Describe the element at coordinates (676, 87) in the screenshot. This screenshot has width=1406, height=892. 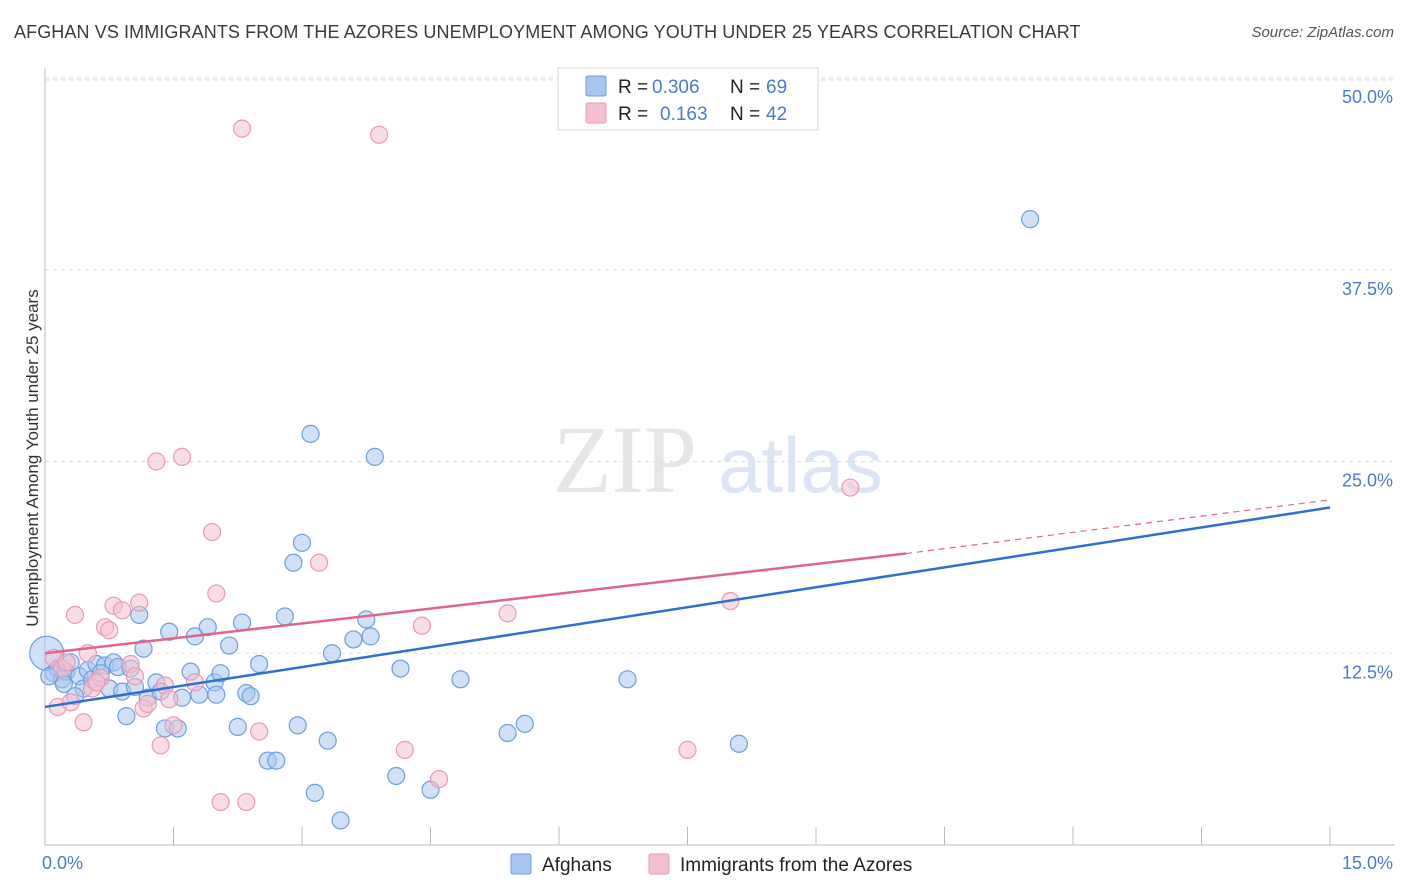
I see `legend-r-afghans: 0.306` at that location.